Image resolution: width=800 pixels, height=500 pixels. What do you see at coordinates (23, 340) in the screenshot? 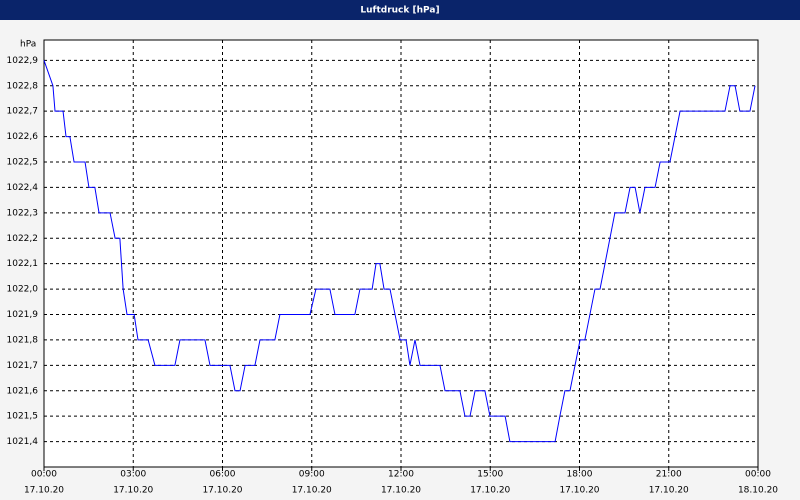
I see `y-tick-label: 1021,8` at bounding box center [23, 340].